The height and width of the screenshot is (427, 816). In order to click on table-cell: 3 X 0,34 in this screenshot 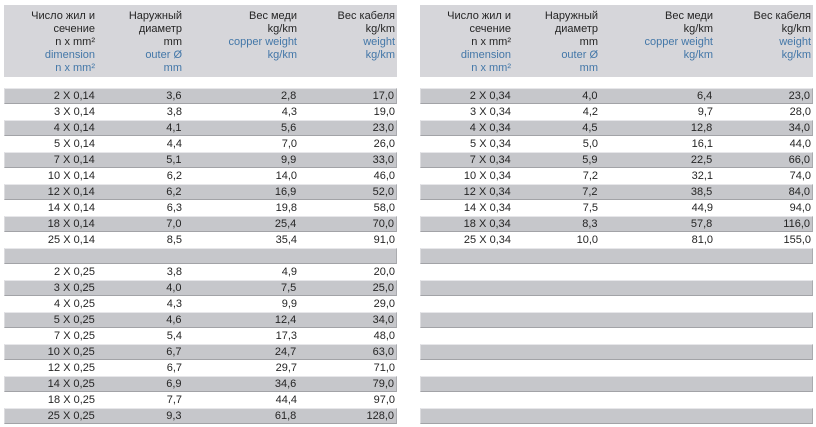, I will do `click(490, 112)`.